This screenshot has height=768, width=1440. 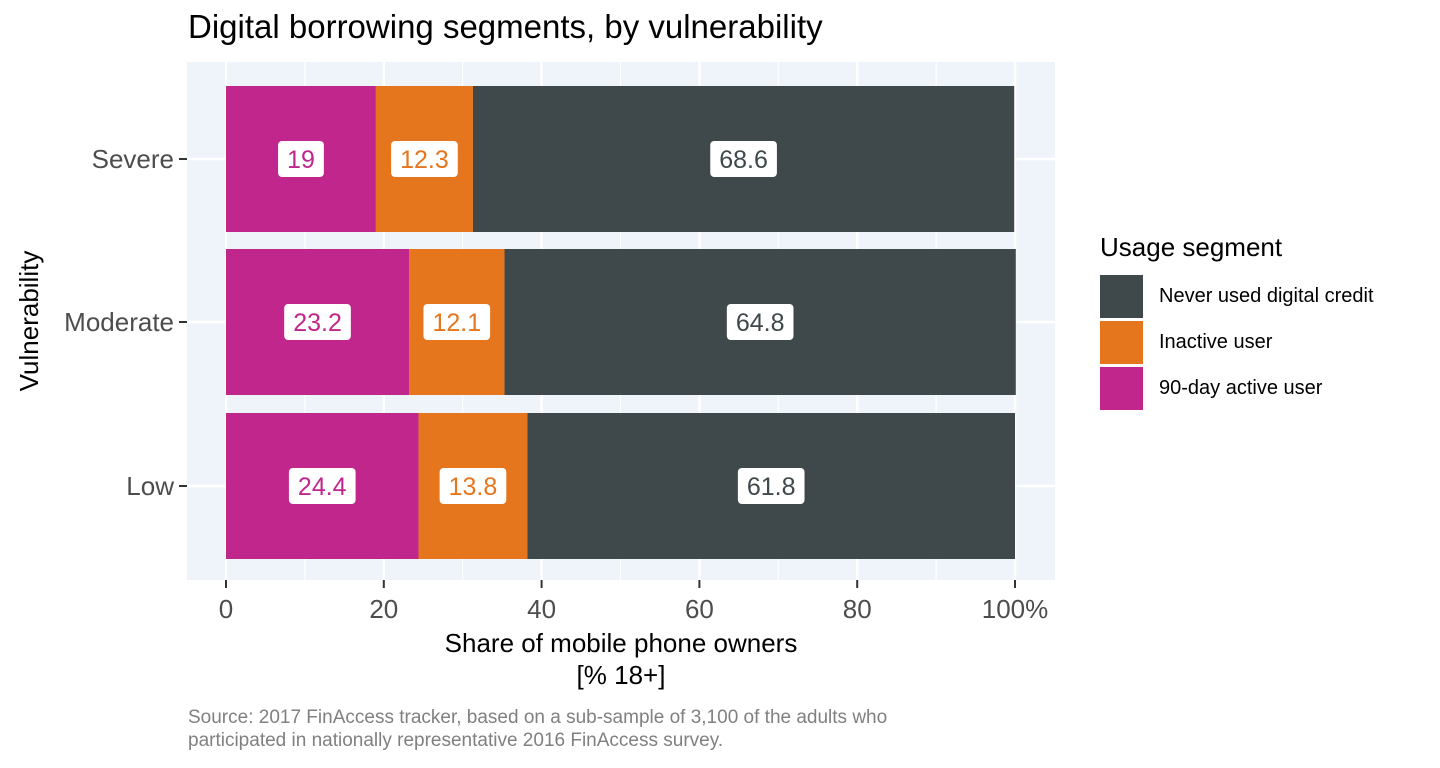 I want to click on data-label-text: 12.1, so click(x=456, y=323).